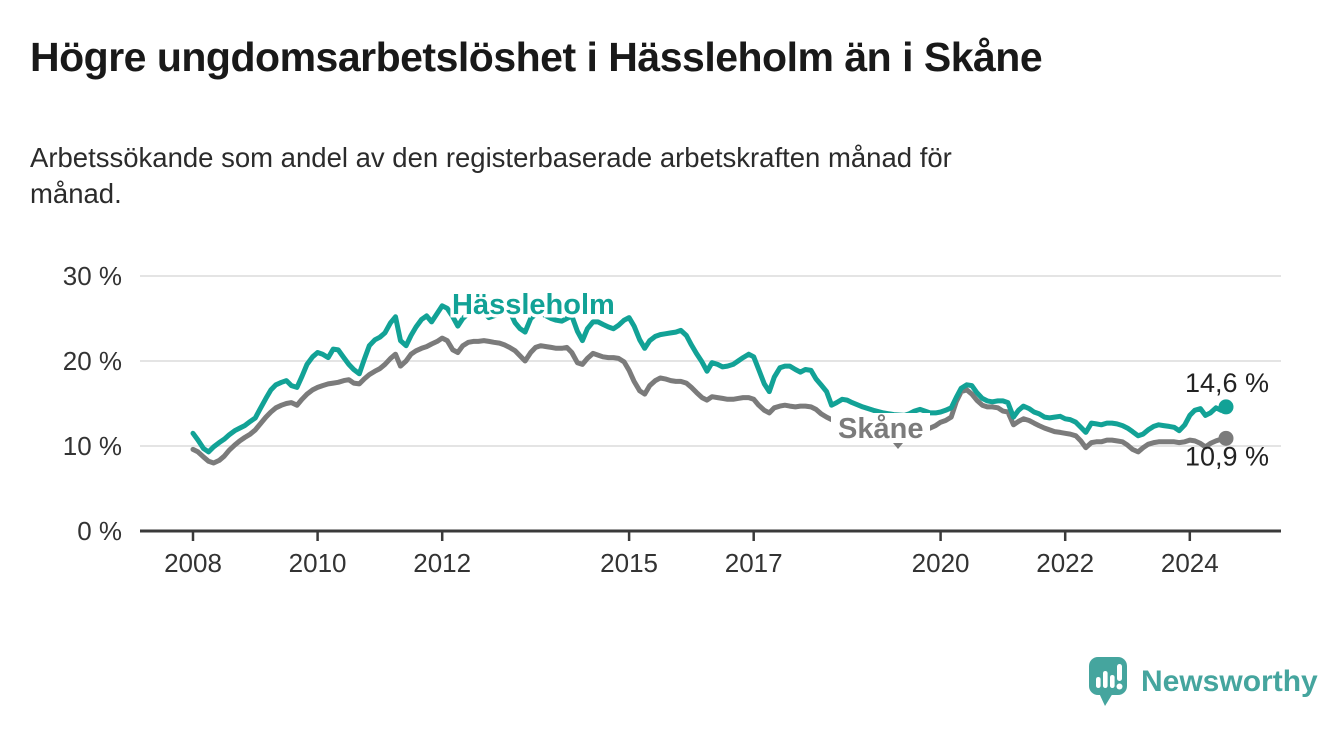 This screenshot has height=734, width=1340. What do you see at coordinates (92, 446) in the screenshot?
I see `y-tick-label: 10 %` at bounding box center [92, 446].